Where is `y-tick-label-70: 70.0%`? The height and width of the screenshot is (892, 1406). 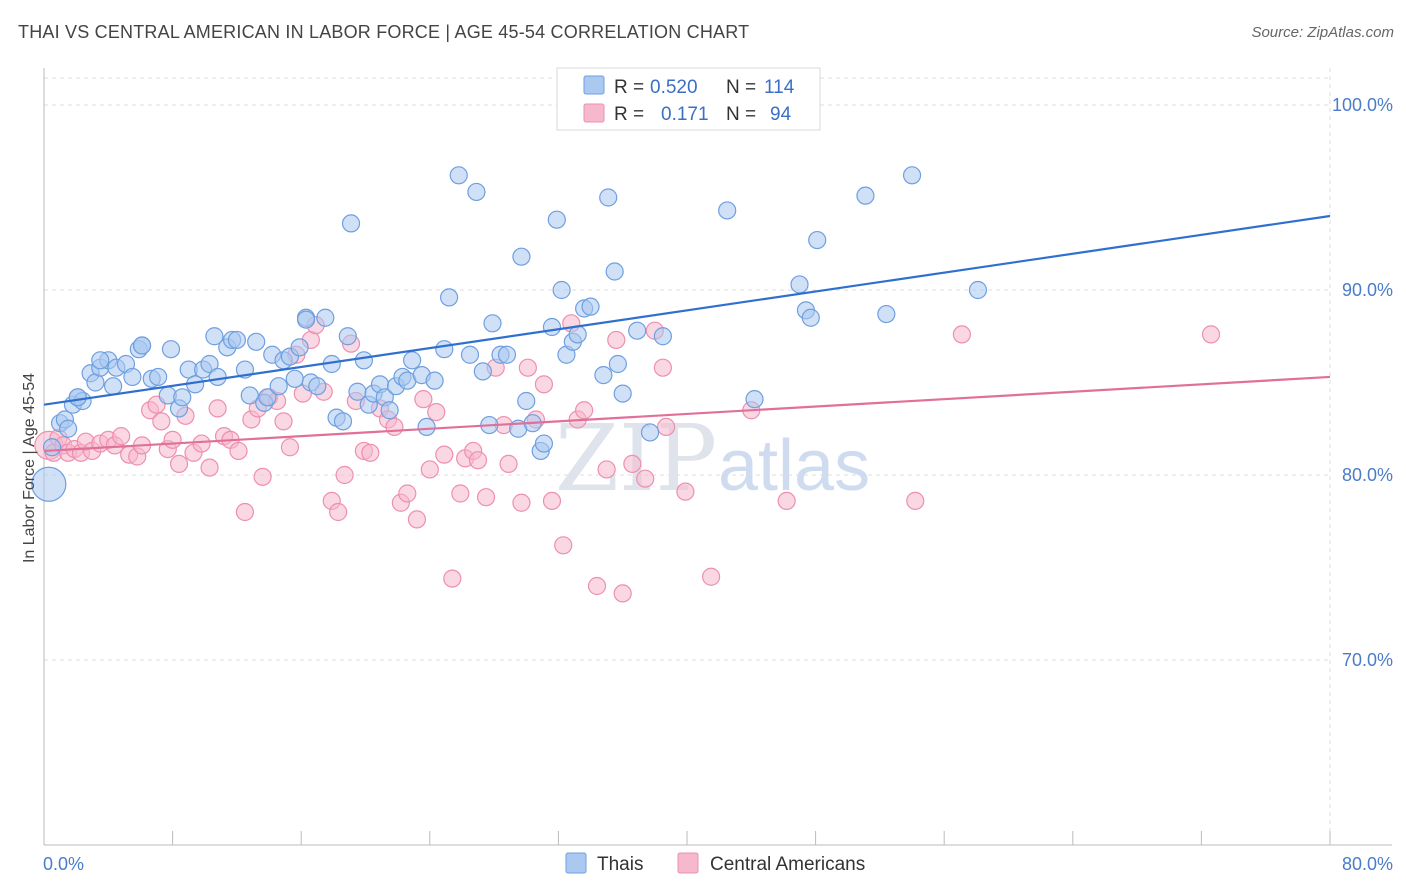 y-tick-label-70: 70.0% is located at coordinates (1367, 660).